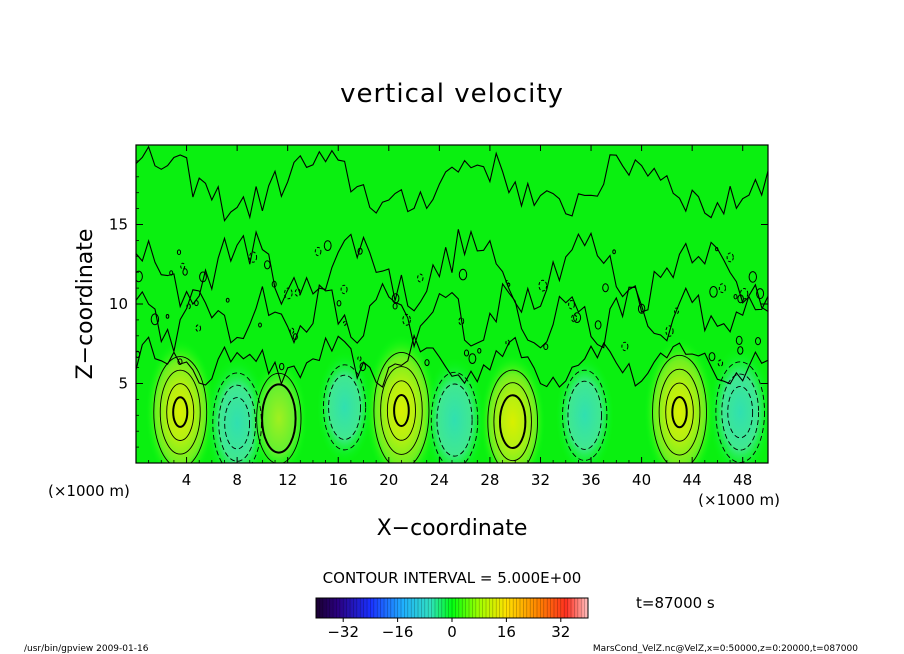  What do you see at coordinates (739, 500) in the screenshot?
I see `x-unit-right: (×1000 m)` at bounding box center [739, 500].